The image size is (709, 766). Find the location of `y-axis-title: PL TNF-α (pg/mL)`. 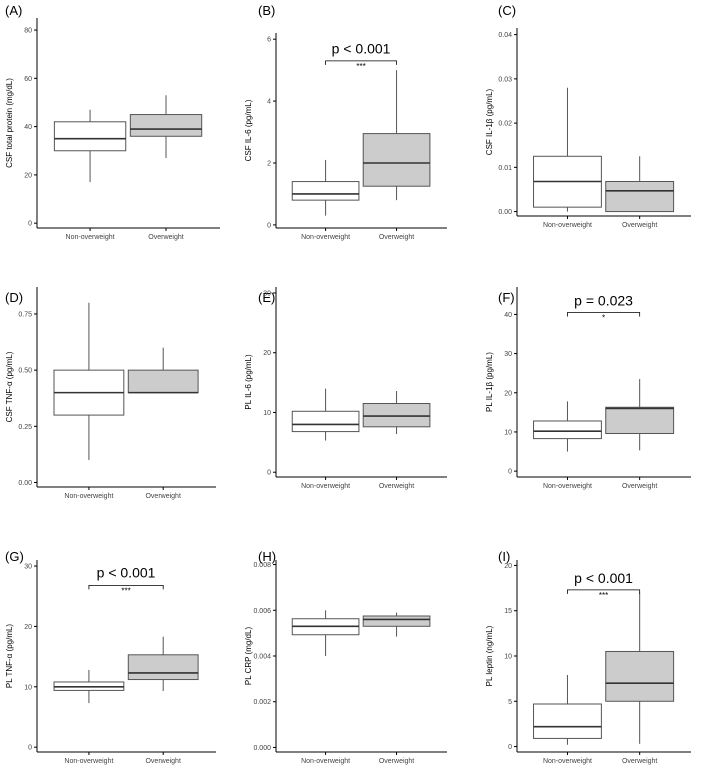

y-axis-title: PL TNF-α (pg/mL) is located at coordinates (9, 656).